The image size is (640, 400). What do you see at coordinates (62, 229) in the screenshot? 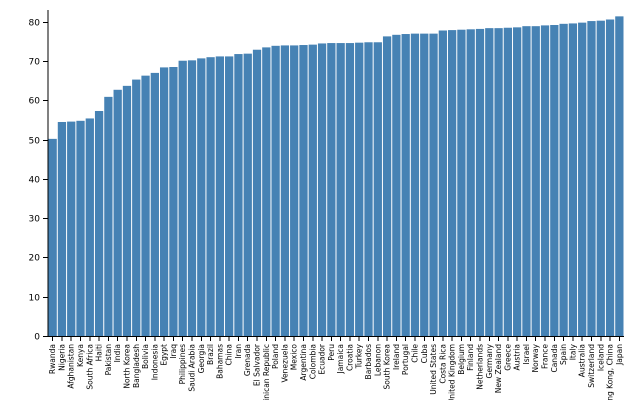
I see `bar-nigeria` at bounding box center [62, 229].